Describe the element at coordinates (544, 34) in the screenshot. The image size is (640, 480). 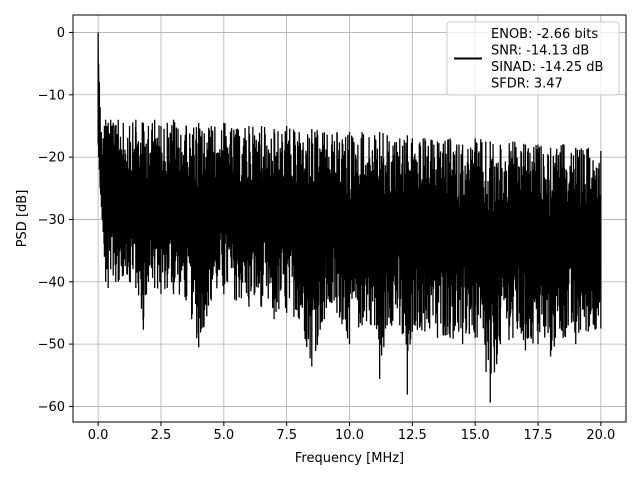
I see `legend-enob: ENOB: -2.66 bits` at that location.